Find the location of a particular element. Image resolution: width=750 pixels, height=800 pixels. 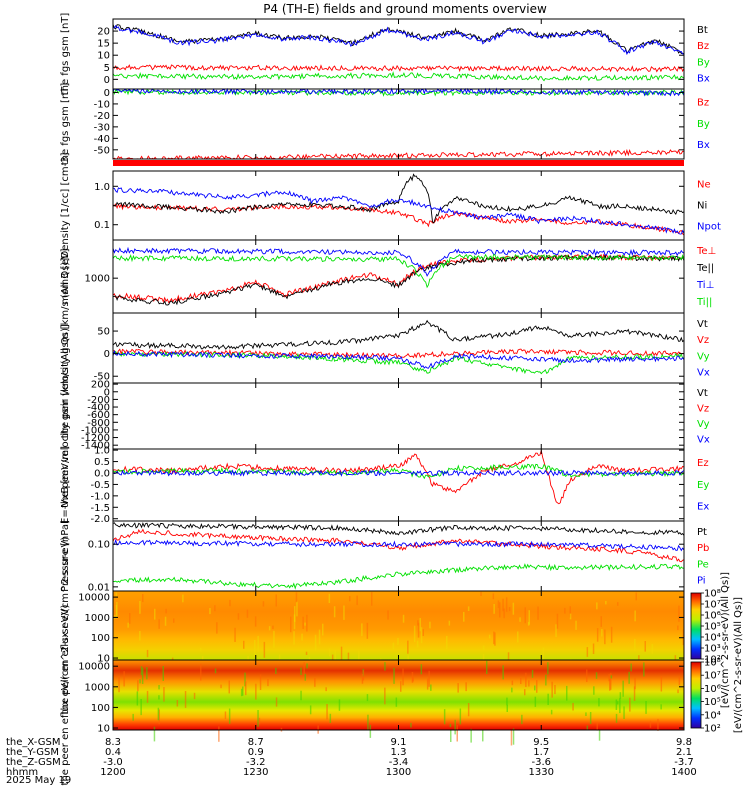

colorbar-label-top: [eV/(cm^2-s-sr-eV)(All Qs)] is located at coordinates (725, 640).